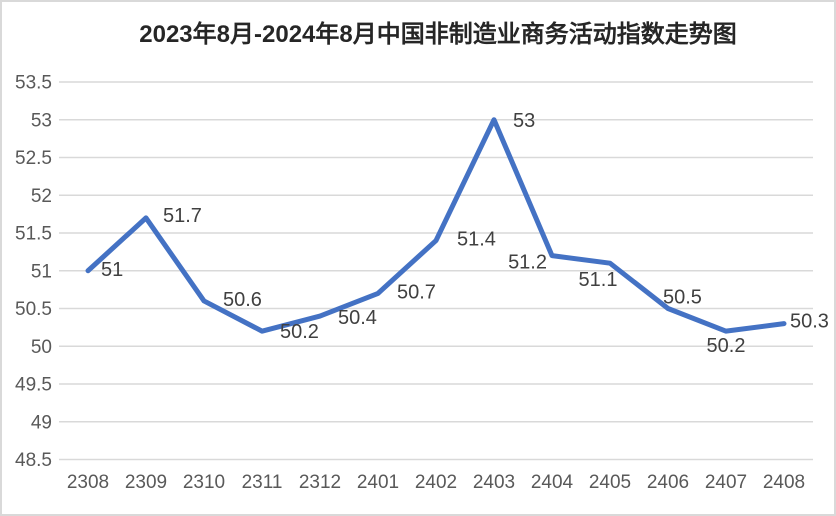 The height and width of the screenshot is (516, 836). Describe the element at coordinates (41, 196) in the screenshot. I see `y-axis-tick-label: 52` at that location.